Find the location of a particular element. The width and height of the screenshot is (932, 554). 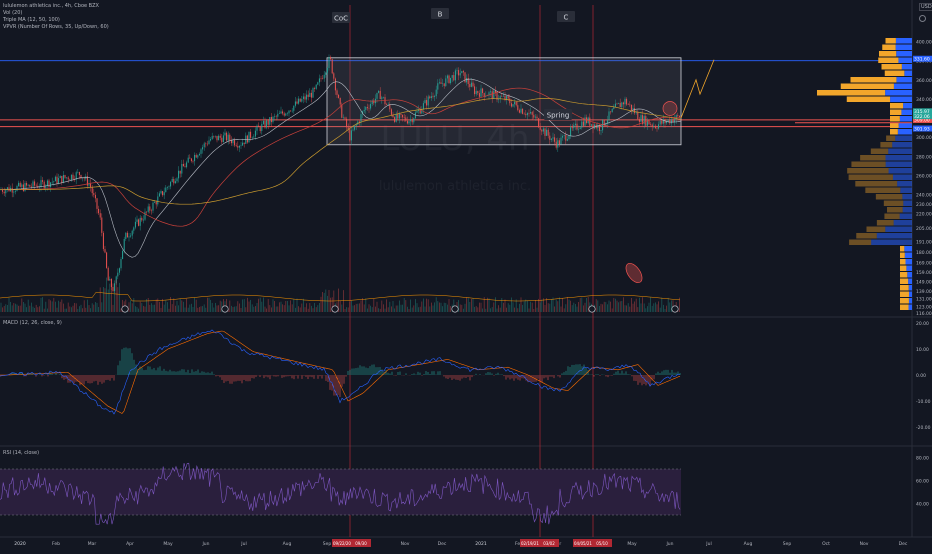

price-axis-tick: 300.00 is located at coordinates (924, 138).